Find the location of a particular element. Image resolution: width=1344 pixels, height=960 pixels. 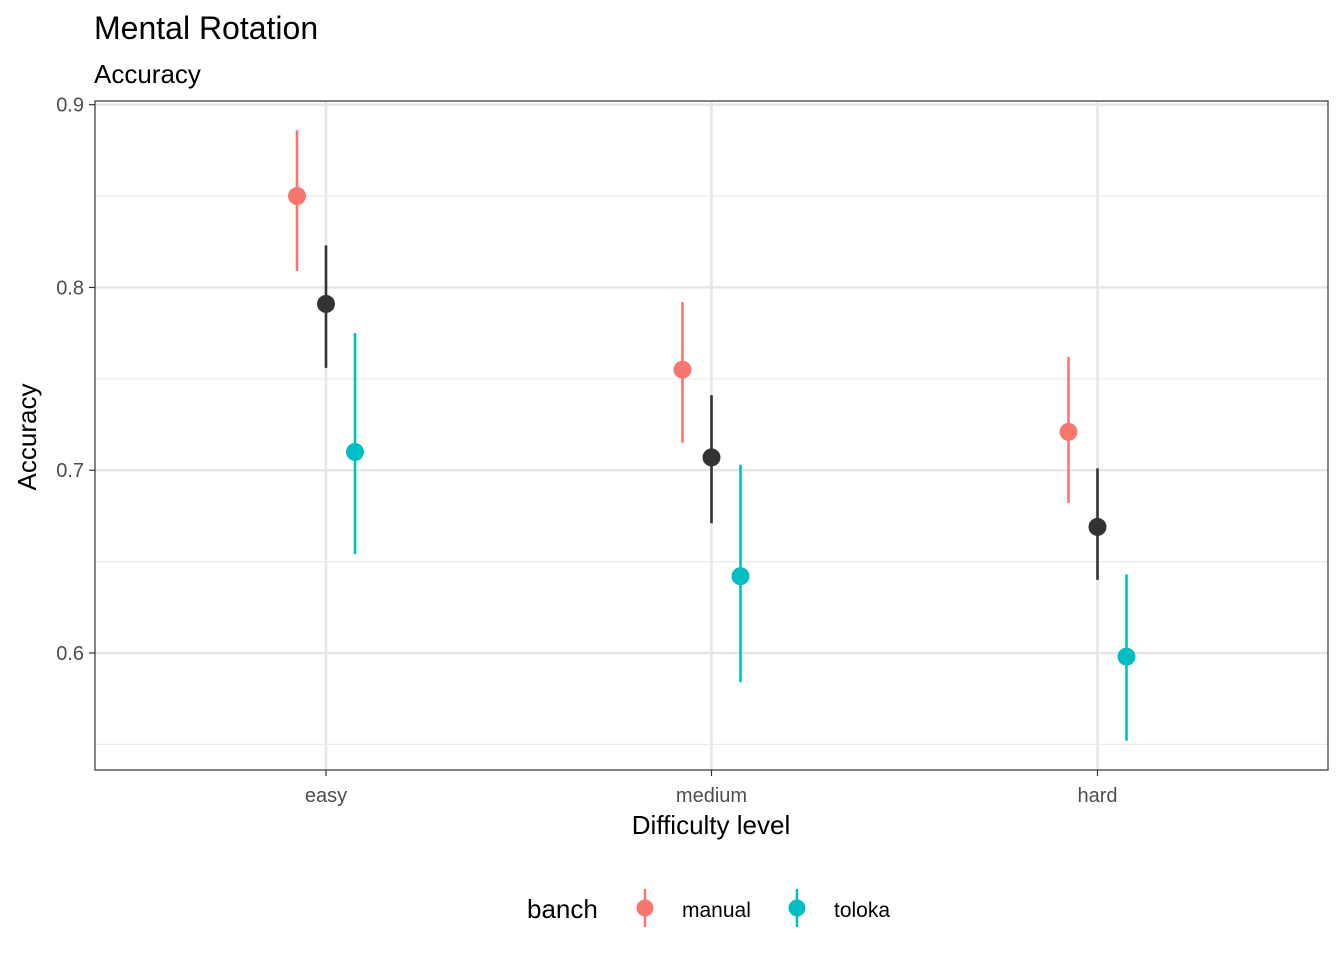

legend: banch manual toloka is located at coordinates (708, 908).